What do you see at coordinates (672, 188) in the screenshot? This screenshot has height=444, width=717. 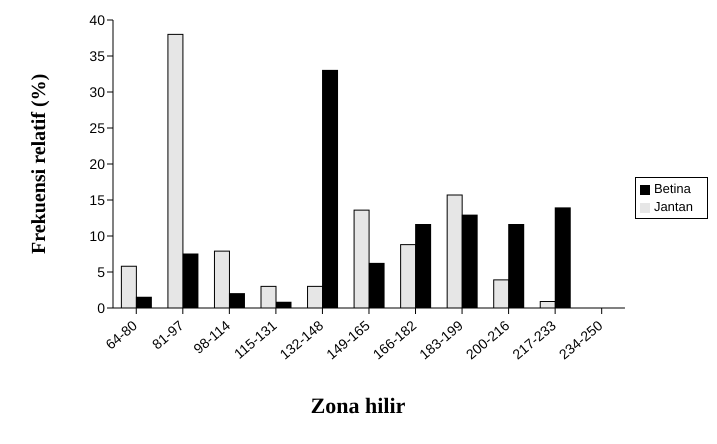 I see `legend-label: Betina` at bounding box center [672, 188].